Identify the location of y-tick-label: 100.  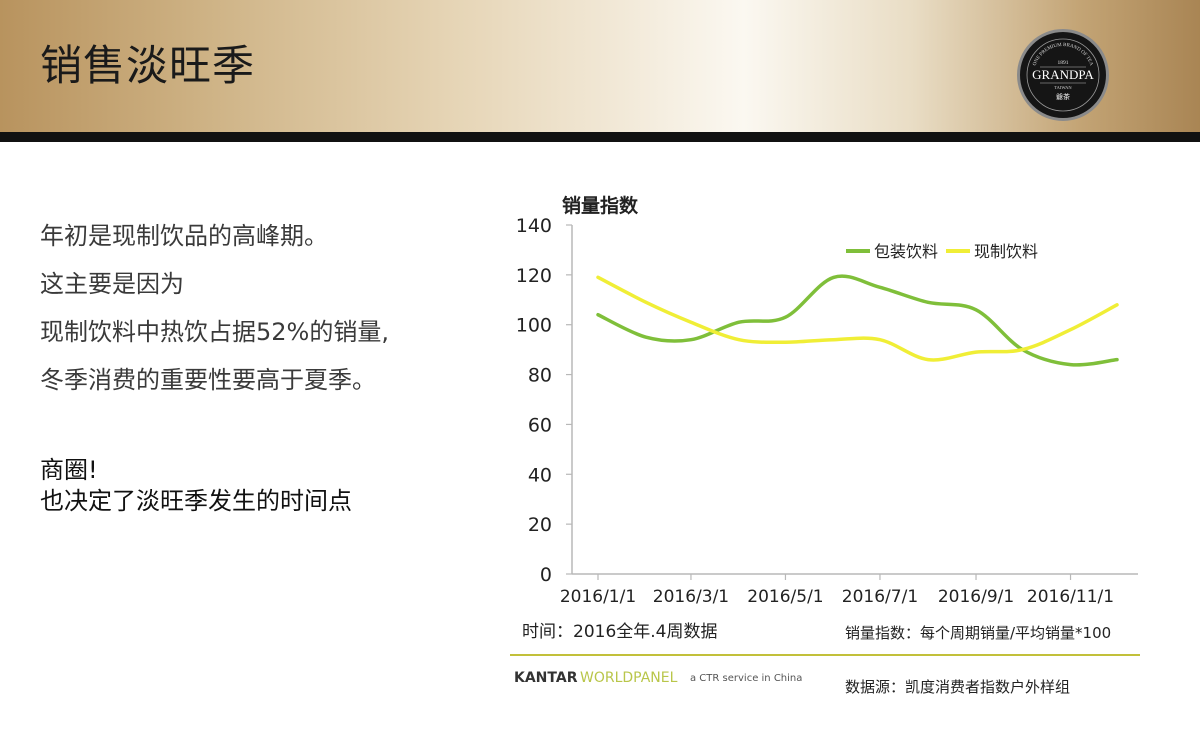
(534, 326).